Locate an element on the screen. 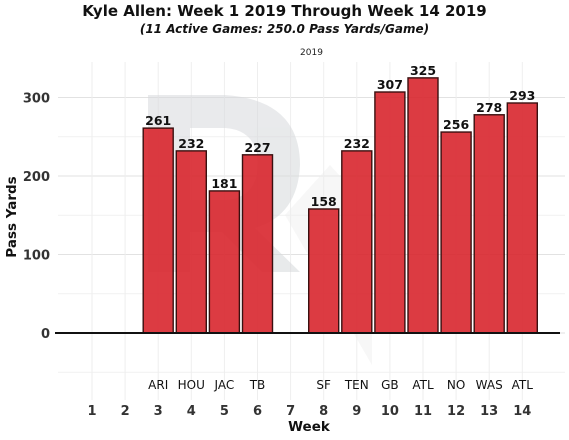 The image size is (569, 440). bar-value-label: 278 is located at coordinates (489, 107).